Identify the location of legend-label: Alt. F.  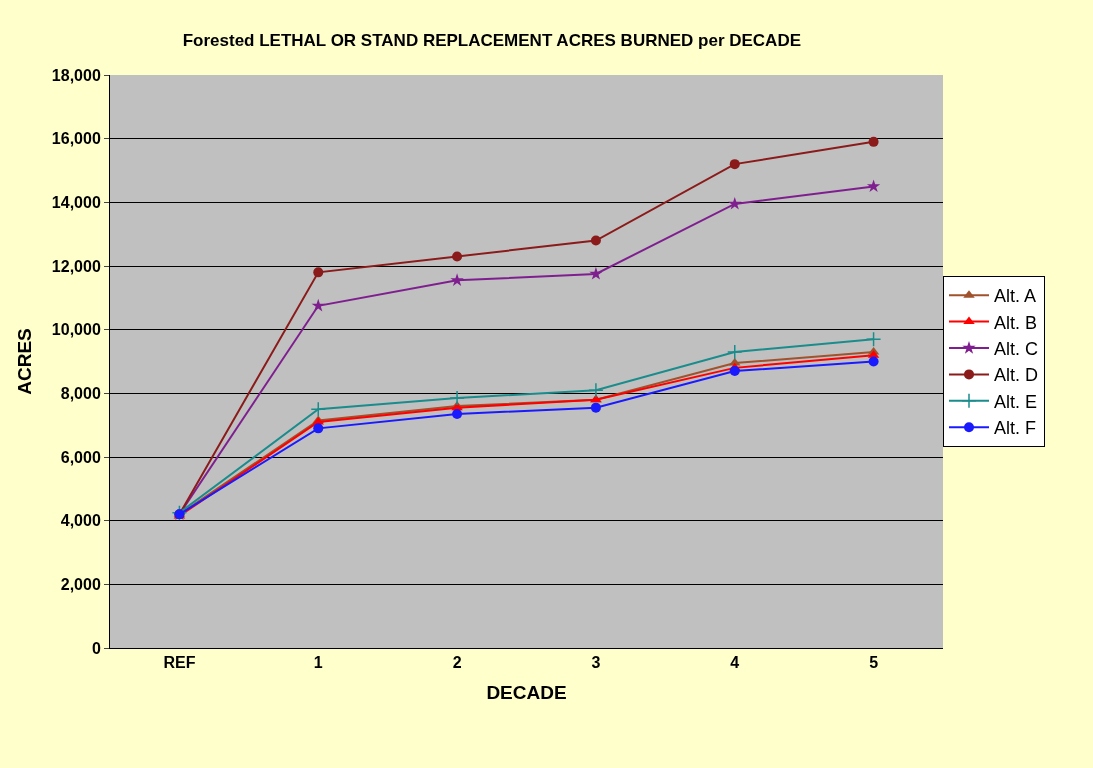
(1015, 428).